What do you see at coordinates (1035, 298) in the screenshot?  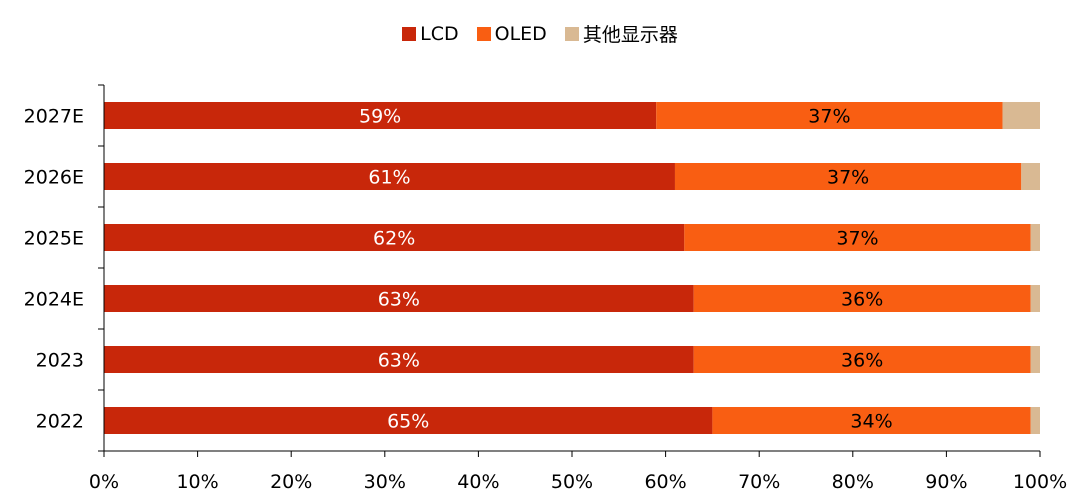 I see `bar-other-2024e` at bounding box center [1035, 298].